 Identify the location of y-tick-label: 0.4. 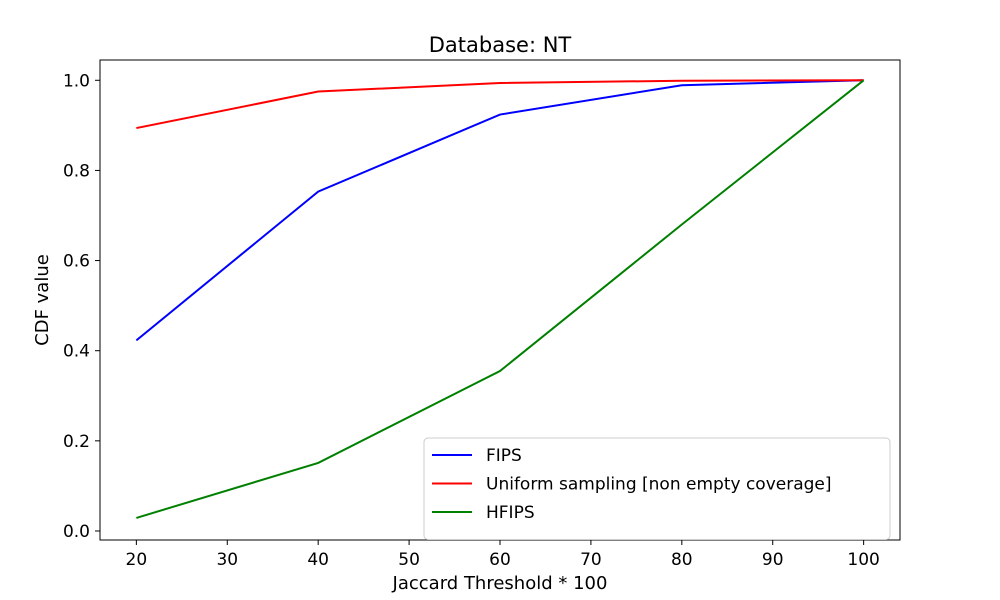
(76, 352).